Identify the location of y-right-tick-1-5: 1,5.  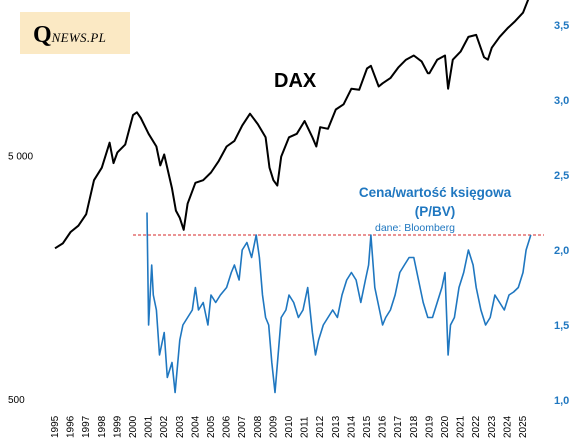
(561, 326).